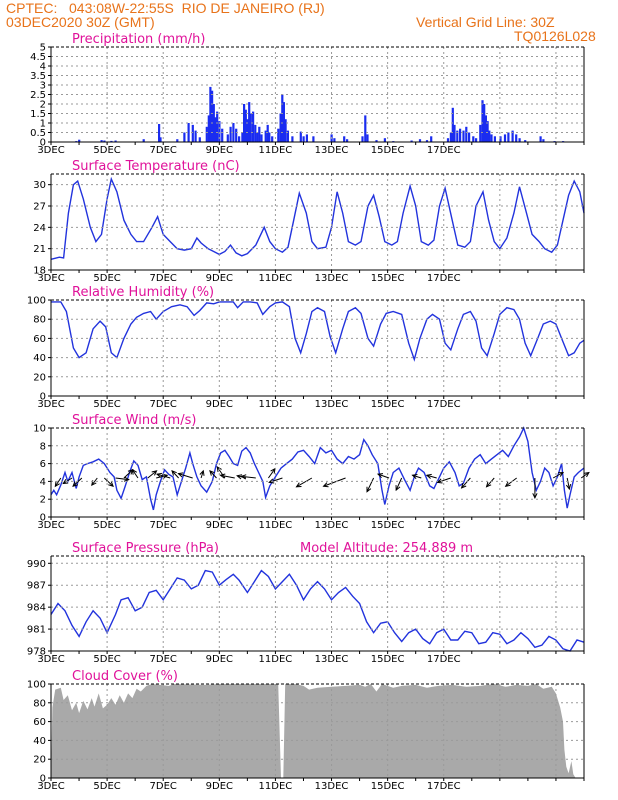 The image size is (618, 800). What do you see at coordinates (80, 22) in the screenshot?
I see `header-date: 03DEC2020 30Z (GMT)` at bounding box center [80, 22].